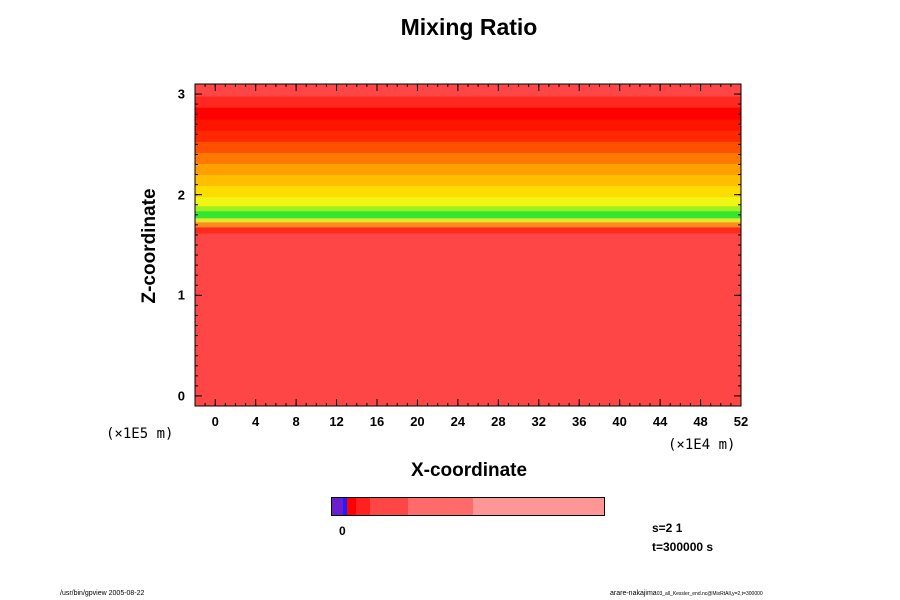  I want to click on y-tick-label: 1, so click(181, 295).